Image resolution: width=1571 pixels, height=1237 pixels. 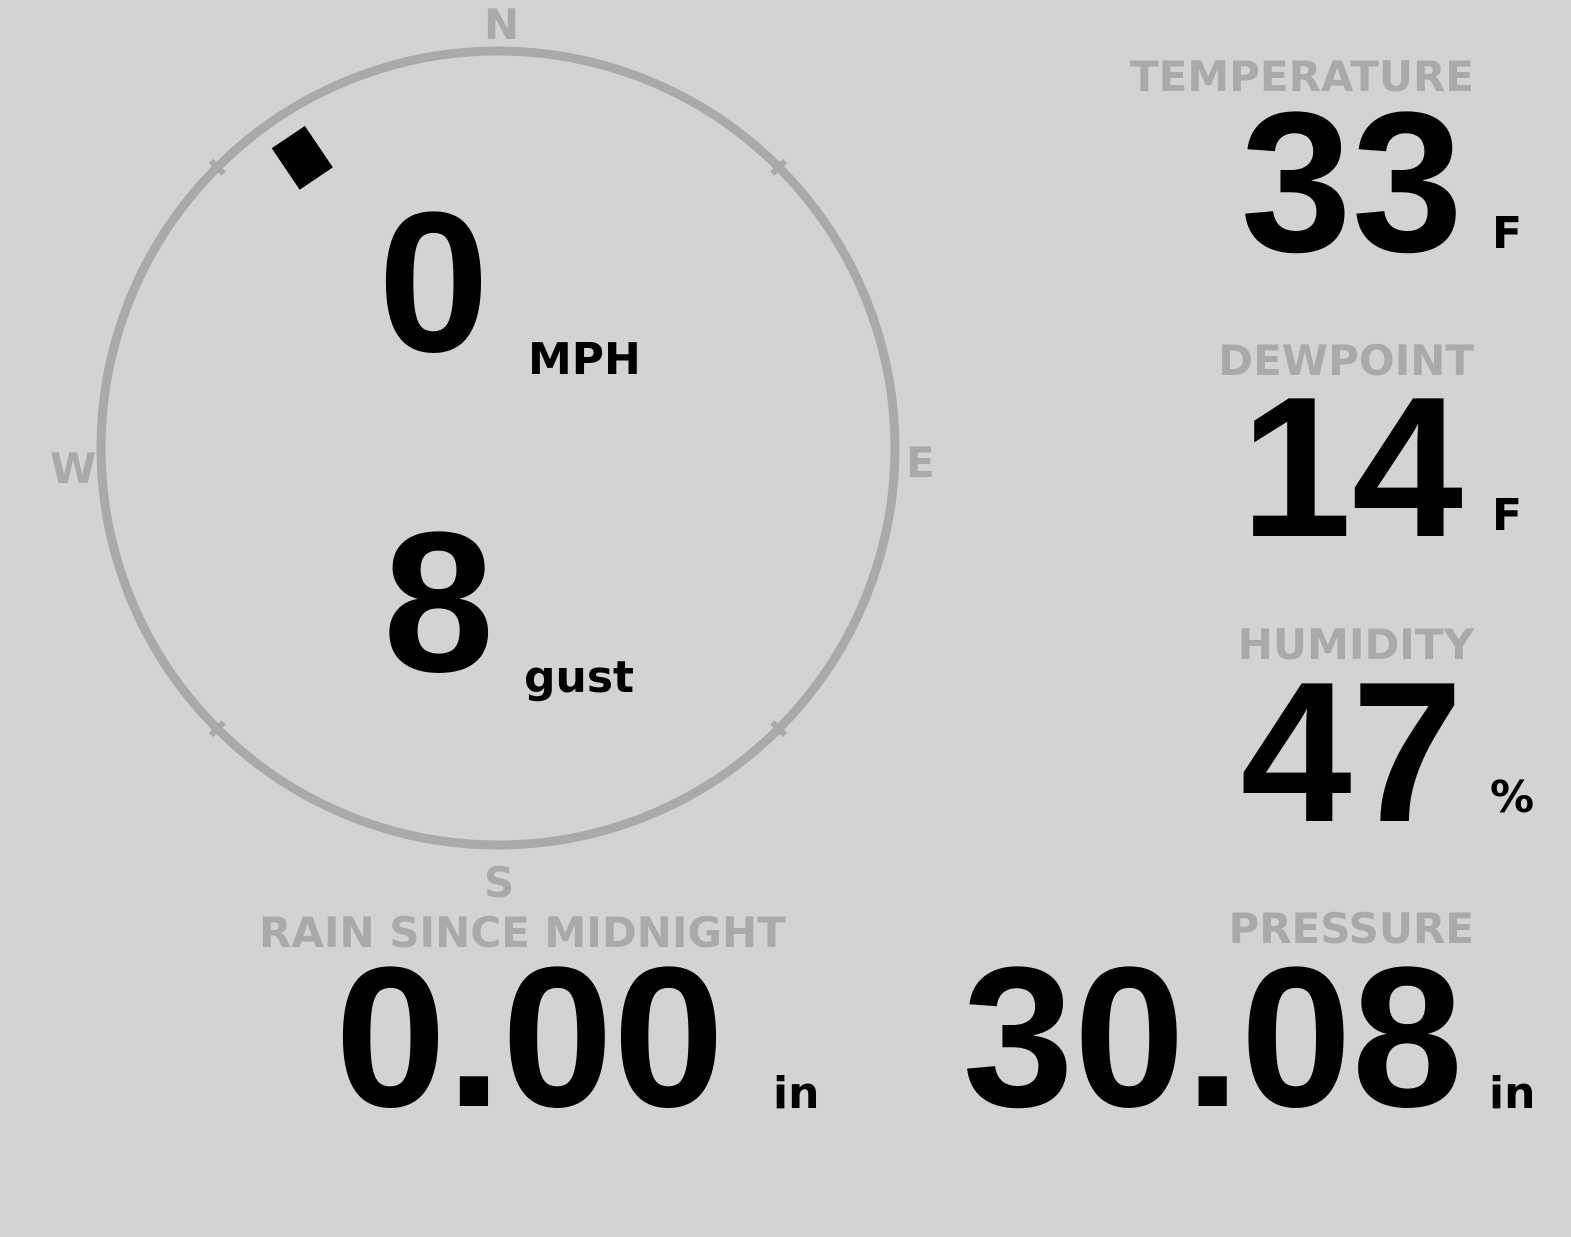 What do you see at coordinates (1346, 360) in the screenshot?
I see `dewpoint-label: DEWPOINT` at bounding box center [1346, 360].